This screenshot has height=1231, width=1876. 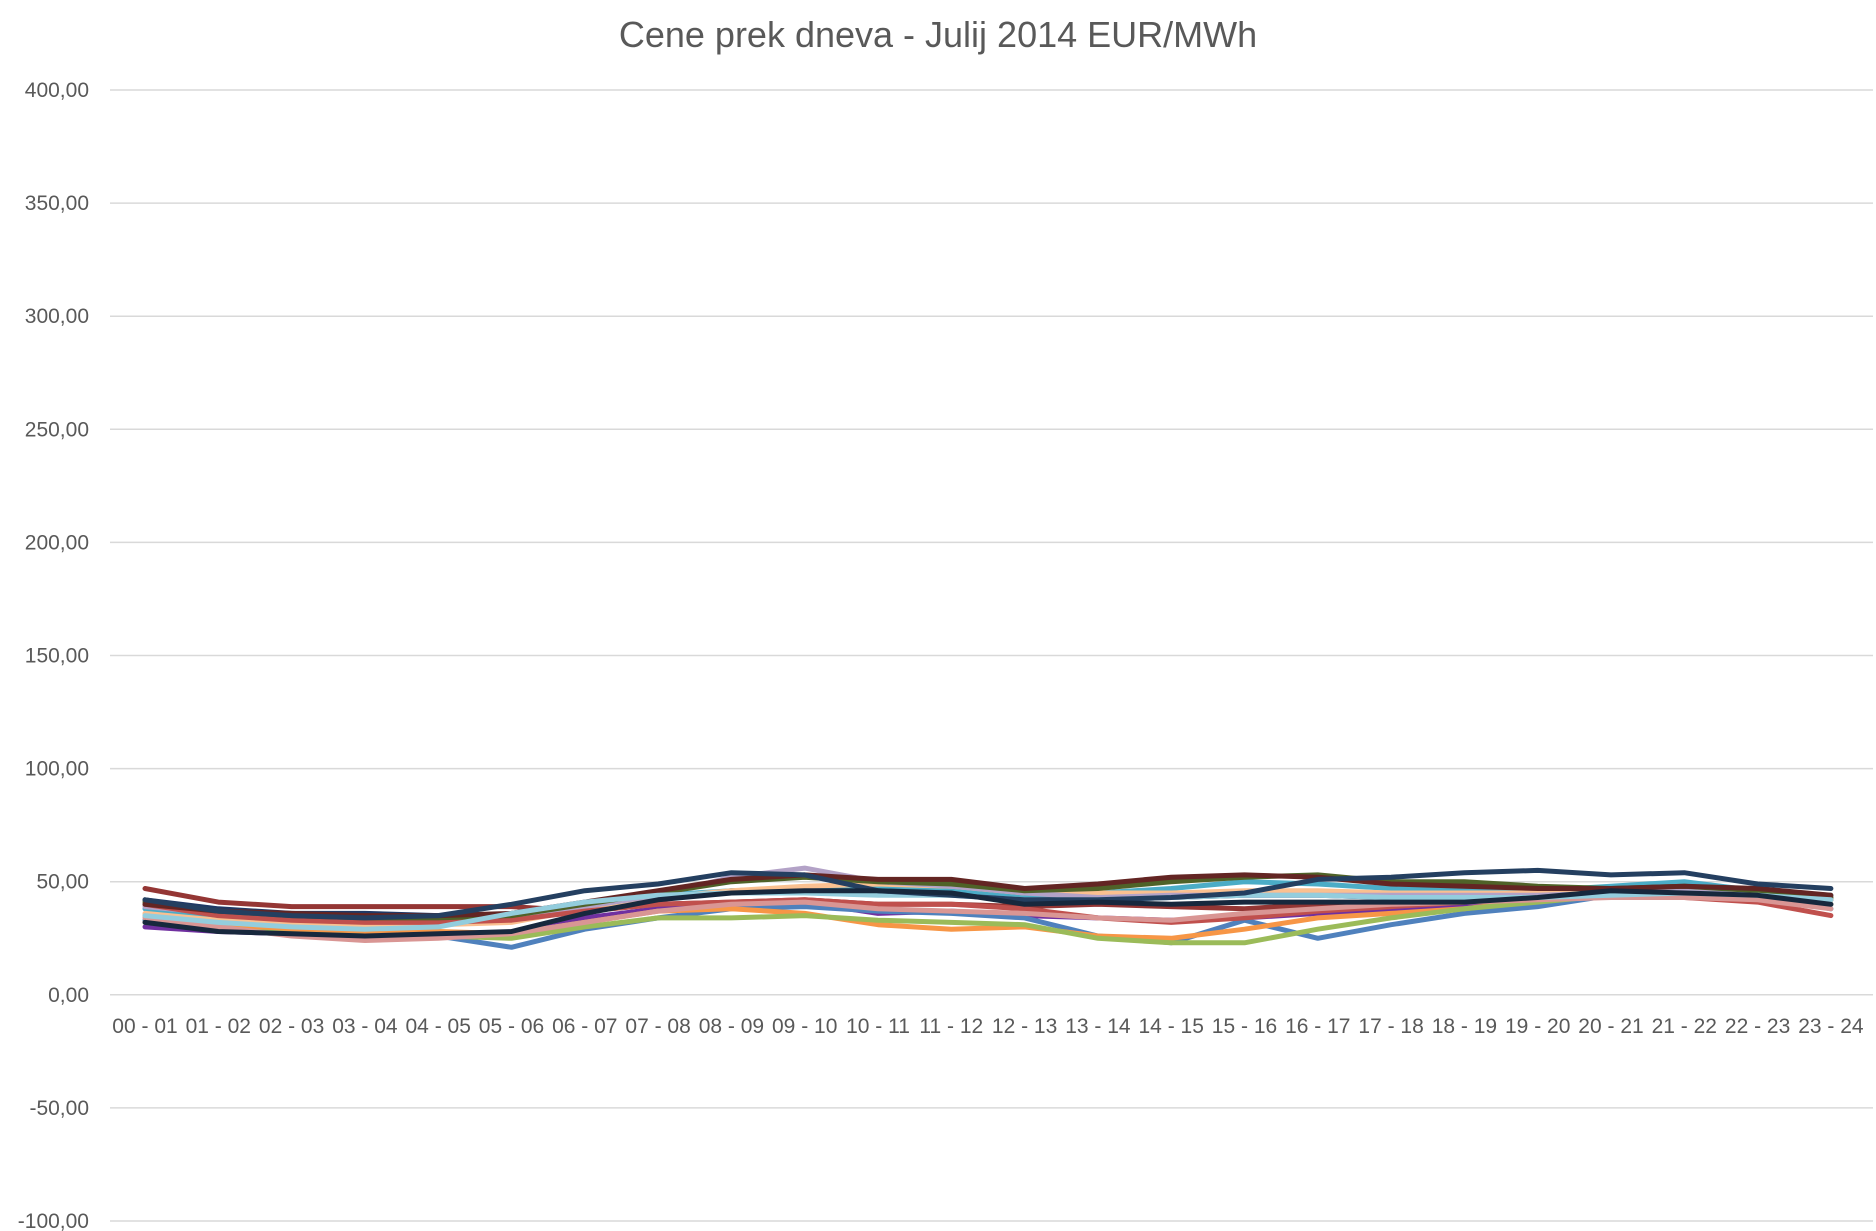 I want to click on series-lines, so click(x=988, y=907).